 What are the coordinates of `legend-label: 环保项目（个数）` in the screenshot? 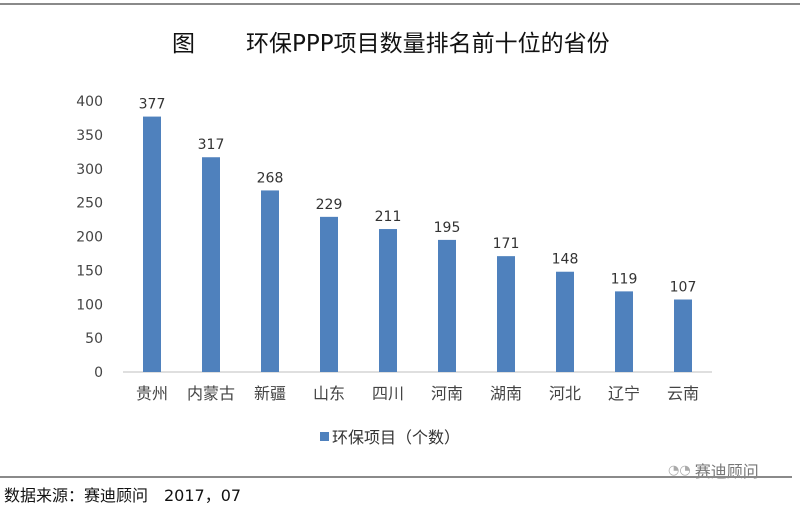 It's located at (396, 437).